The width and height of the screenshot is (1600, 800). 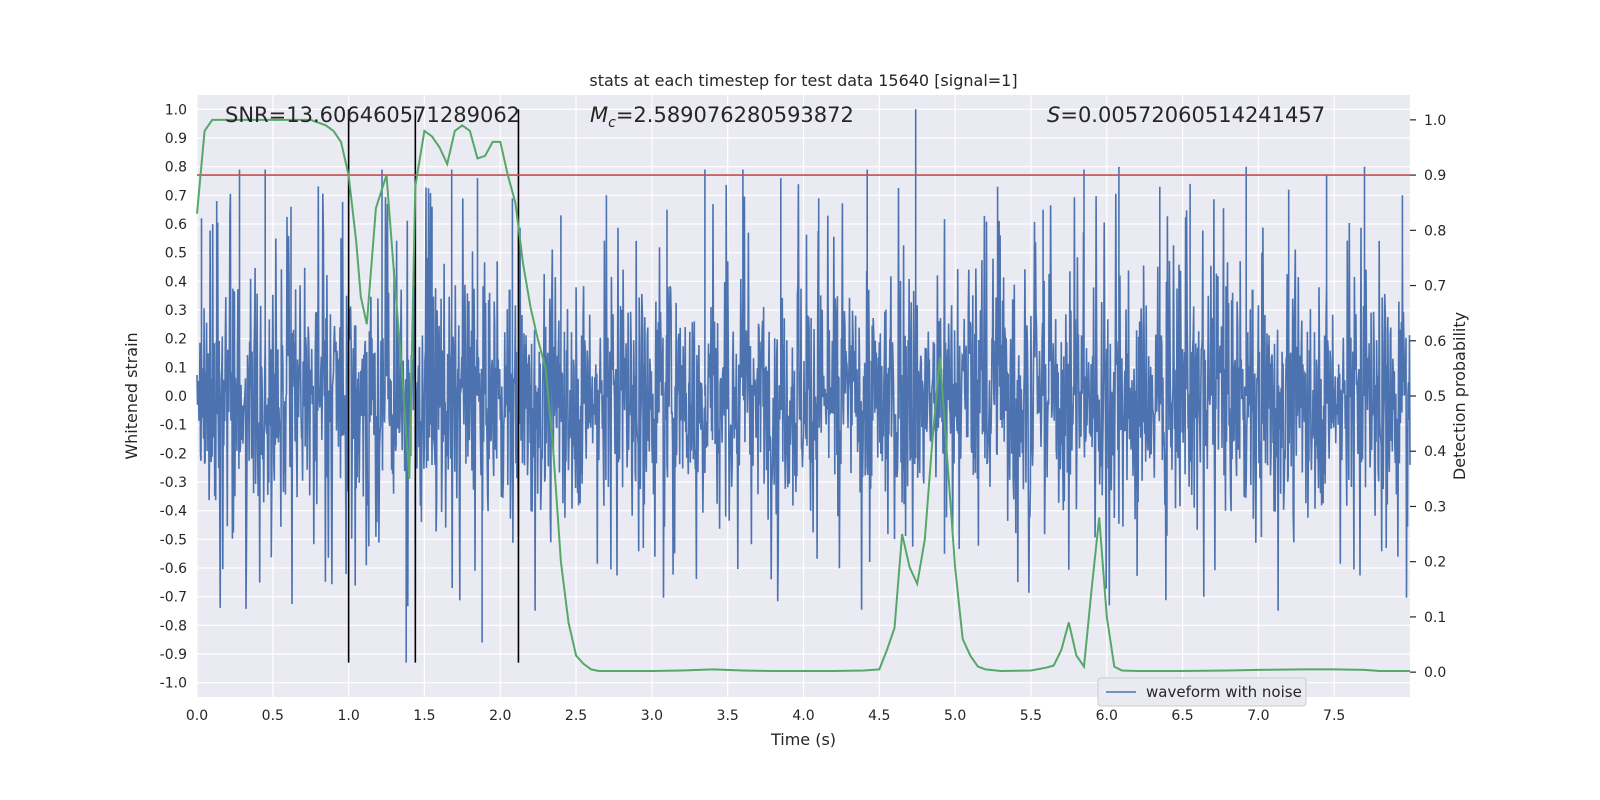 I want to click on x-tick-label: 2.0, so click(x=500, y=716).